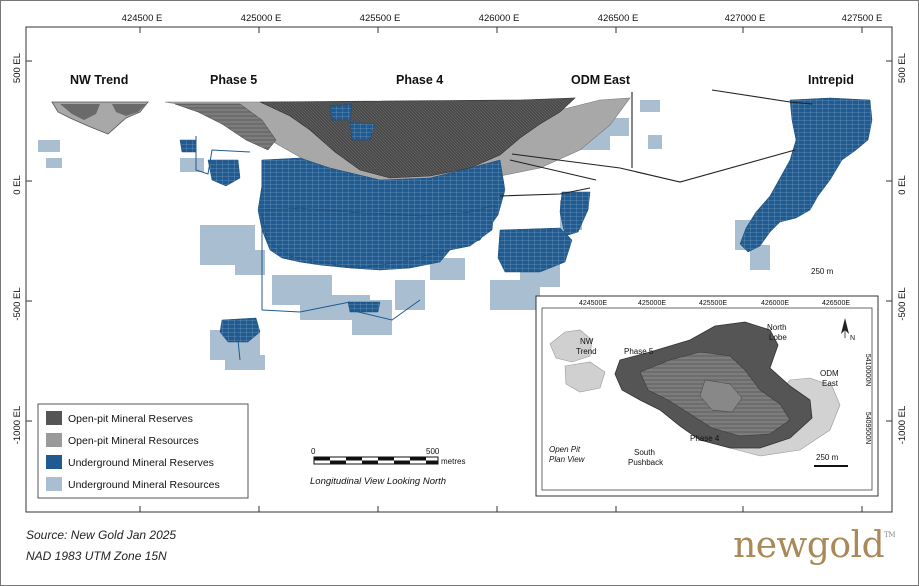 This screenshot has width=919, height=586. Describe the element at coordinates (17, 248) in the screenshot. I see `elevation-labels-left: 500 EL 0 EL -500 EL -1000 EL` at that location.